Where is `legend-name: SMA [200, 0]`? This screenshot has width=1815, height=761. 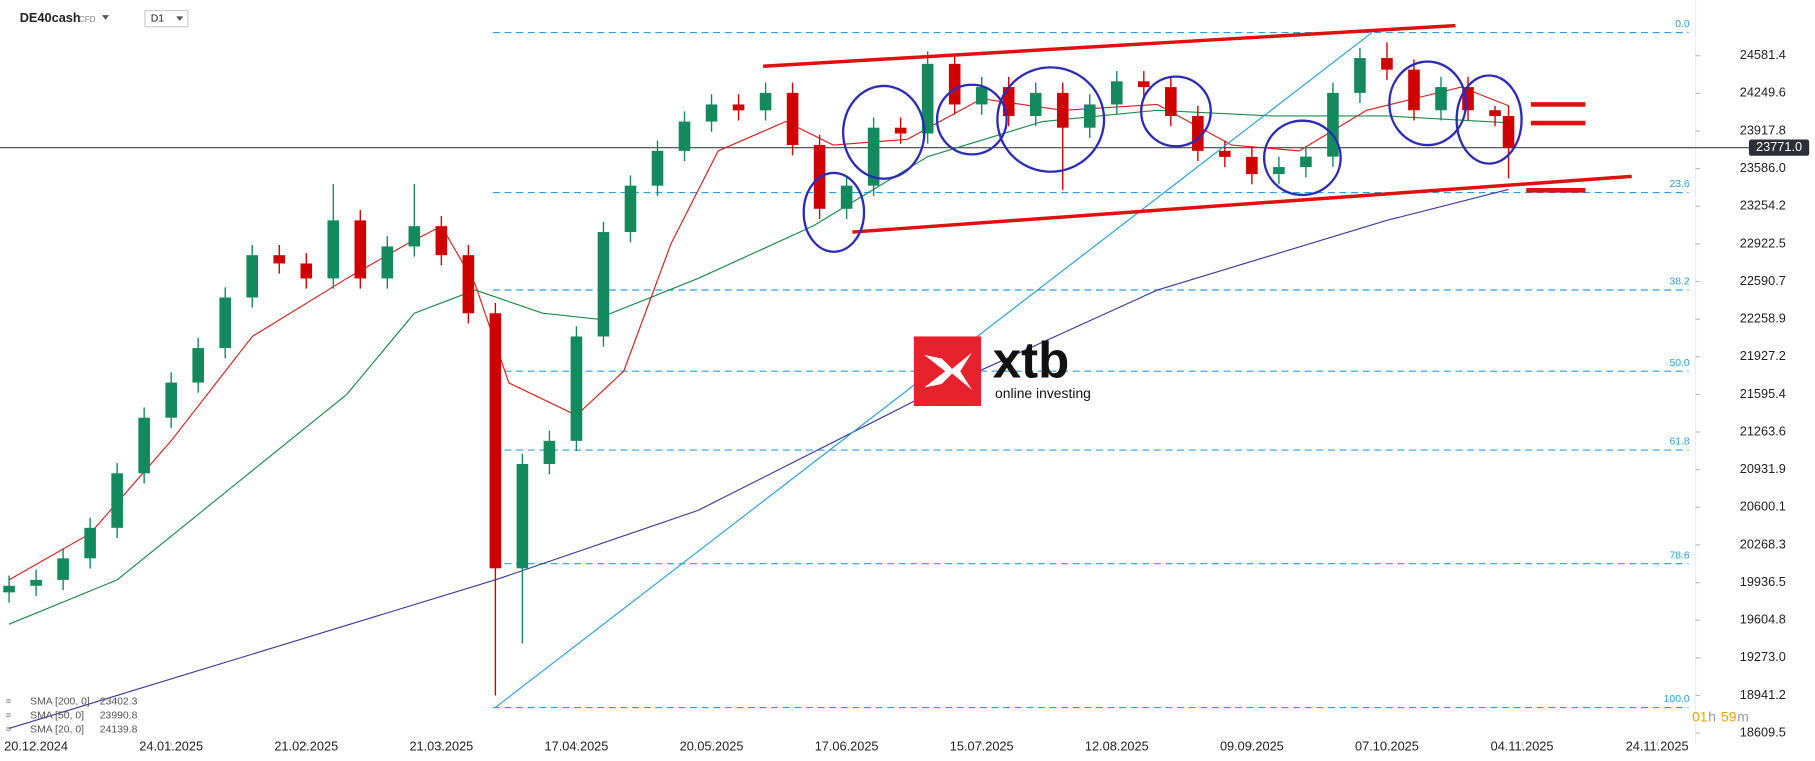 legend-name: SMA [200, 0] is located at coordinates (60, 701).